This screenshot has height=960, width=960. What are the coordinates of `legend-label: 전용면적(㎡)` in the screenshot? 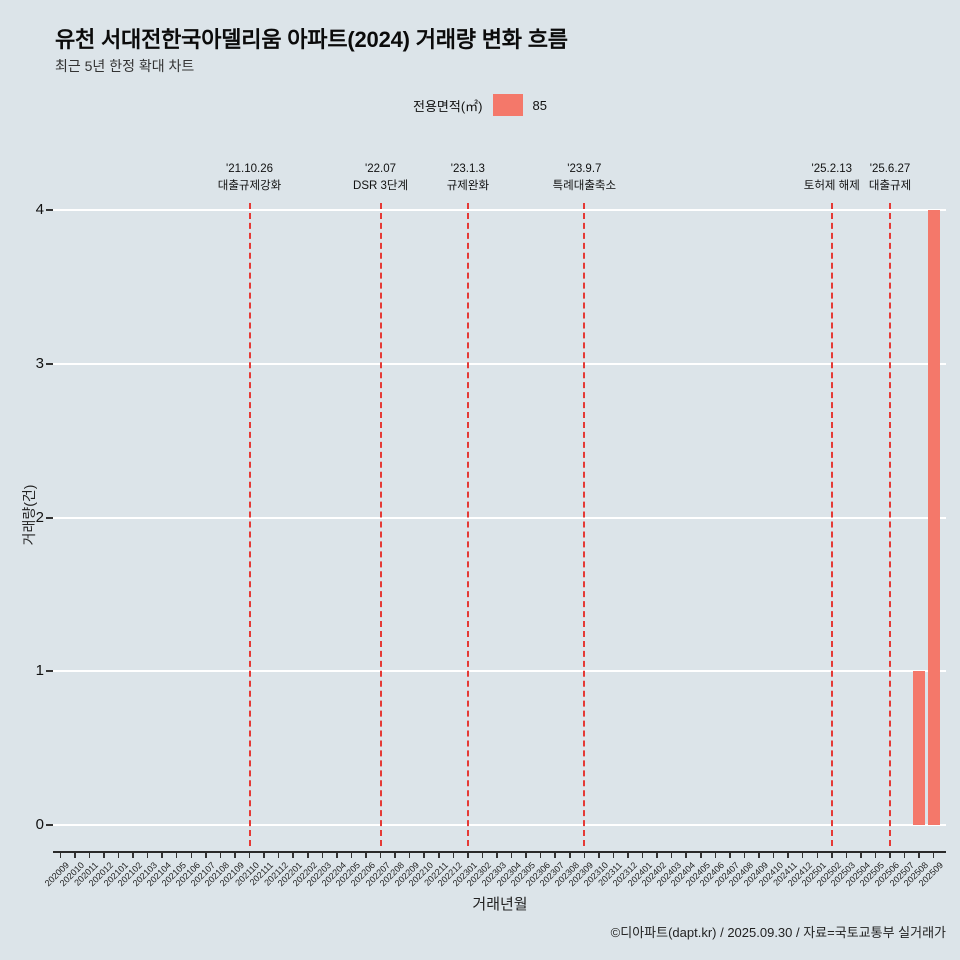 It's located at (448, 106).